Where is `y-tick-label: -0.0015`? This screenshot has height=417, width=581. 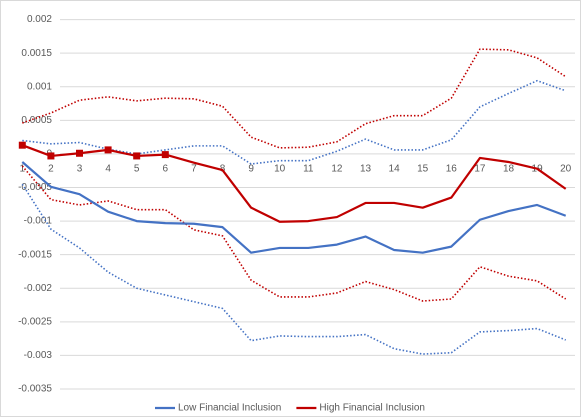
y-tick-label: -0.0015 is located at coordinates (35, 254).